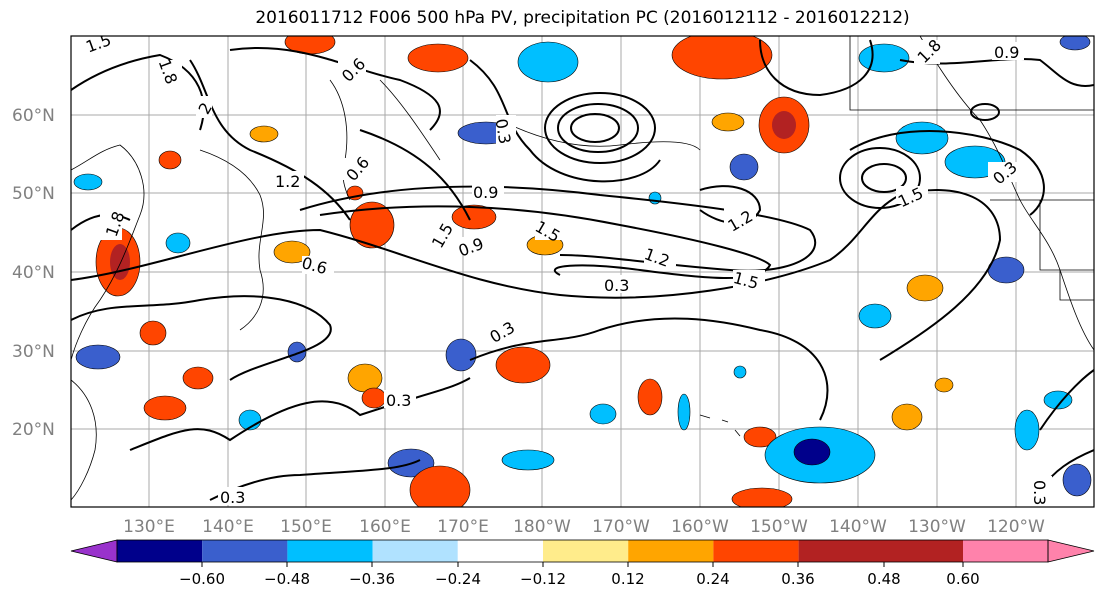  What do you see at coordinates (712, 579) in the screenshot?
I see `colorbar-tick-label: 0.24` at bounding box center [712, 579].